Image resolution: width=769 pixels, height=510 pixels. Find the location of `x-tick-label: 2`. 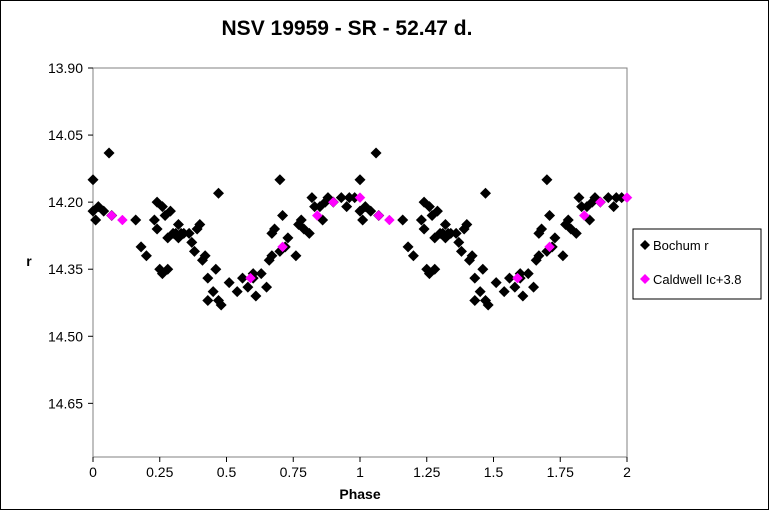

x-tick-label: 2 is located at coordinates (627, 472).